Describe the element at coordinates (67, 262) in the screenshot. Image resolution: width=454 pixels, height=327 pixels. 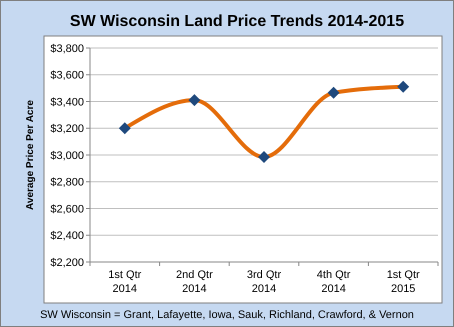
I see `y-tick-label: $2,200` at that location.